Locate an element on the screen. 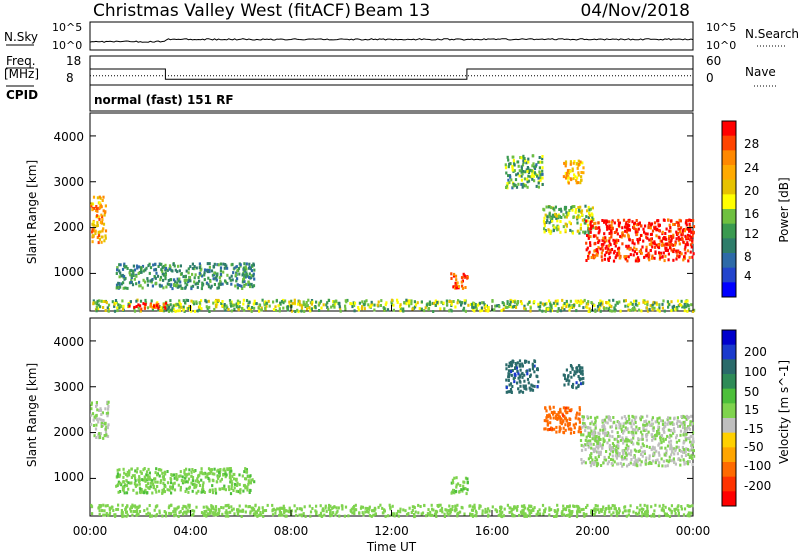 The height and width of the screenshot is (558, 800). power-ylabel: Slant Range [km] is located at coordinates (32, 212).